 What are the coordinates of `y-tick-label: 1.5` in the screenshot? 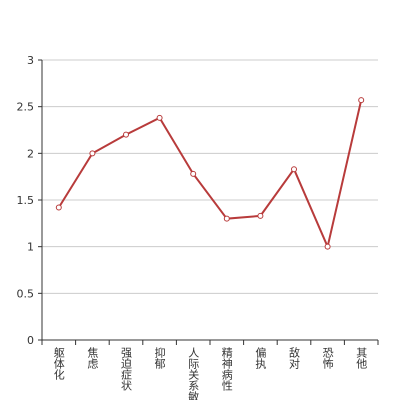 It's located at (26, 200).